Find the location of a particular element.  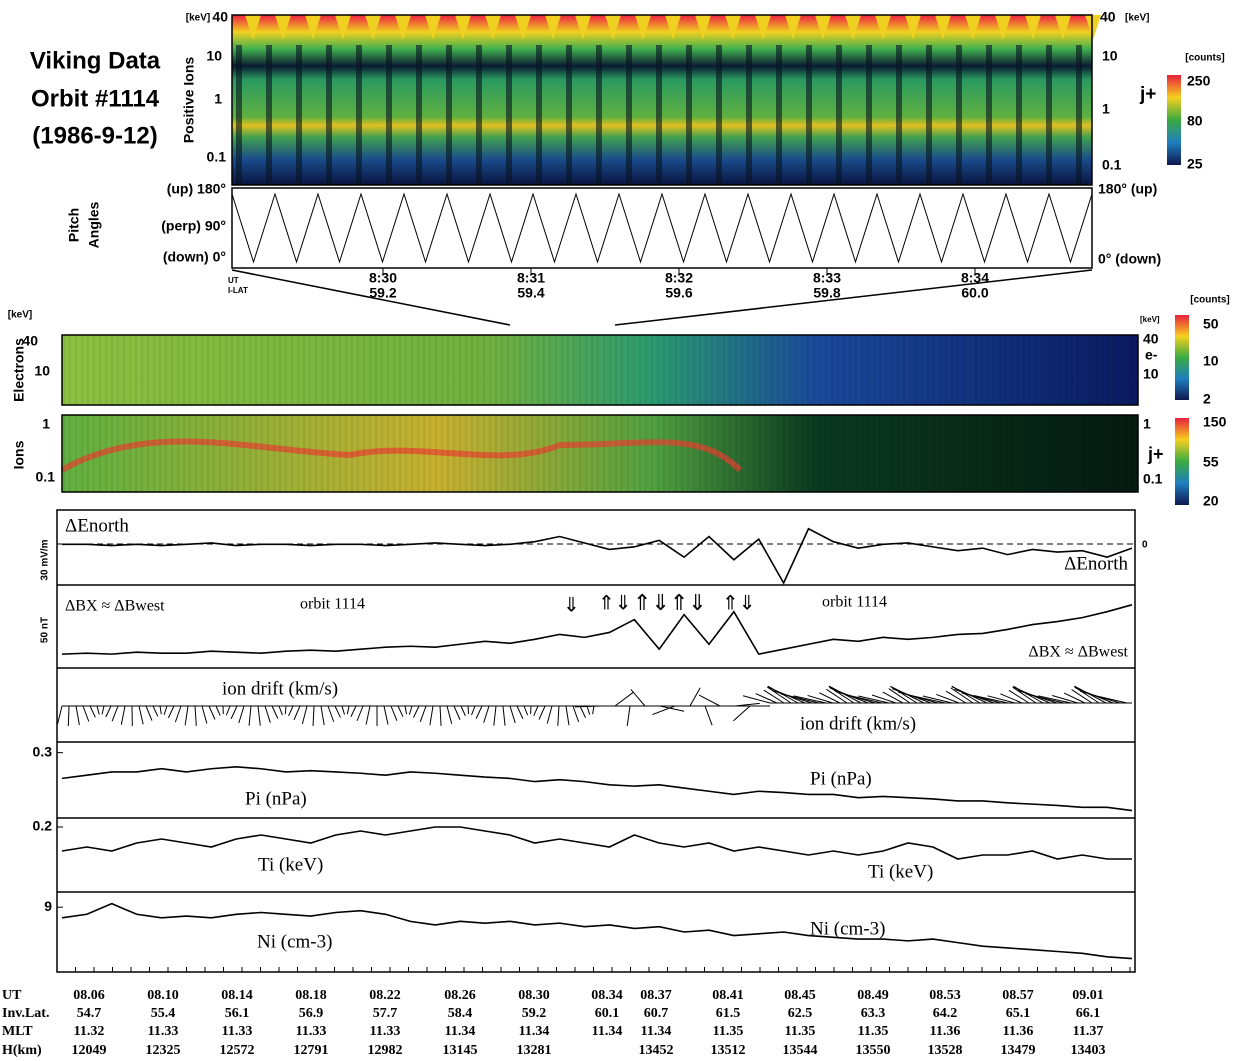

arrow: ⇓ is located at coordinates (571, 606).